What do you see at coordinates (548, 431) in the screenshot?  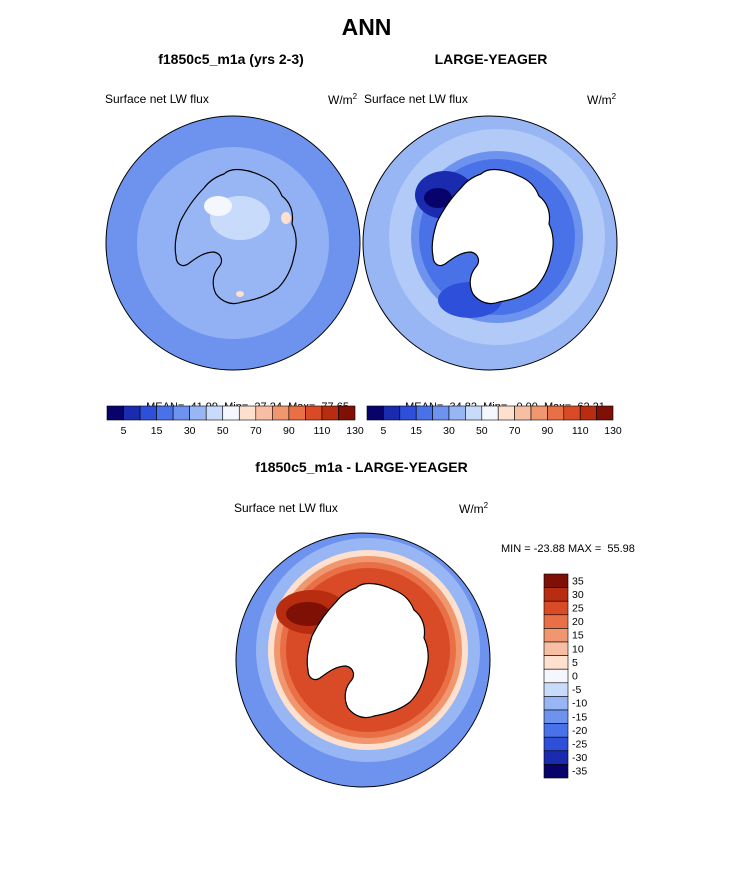 I see `right-colorbar-tick-label: 90` at bounding box center [548, 431].